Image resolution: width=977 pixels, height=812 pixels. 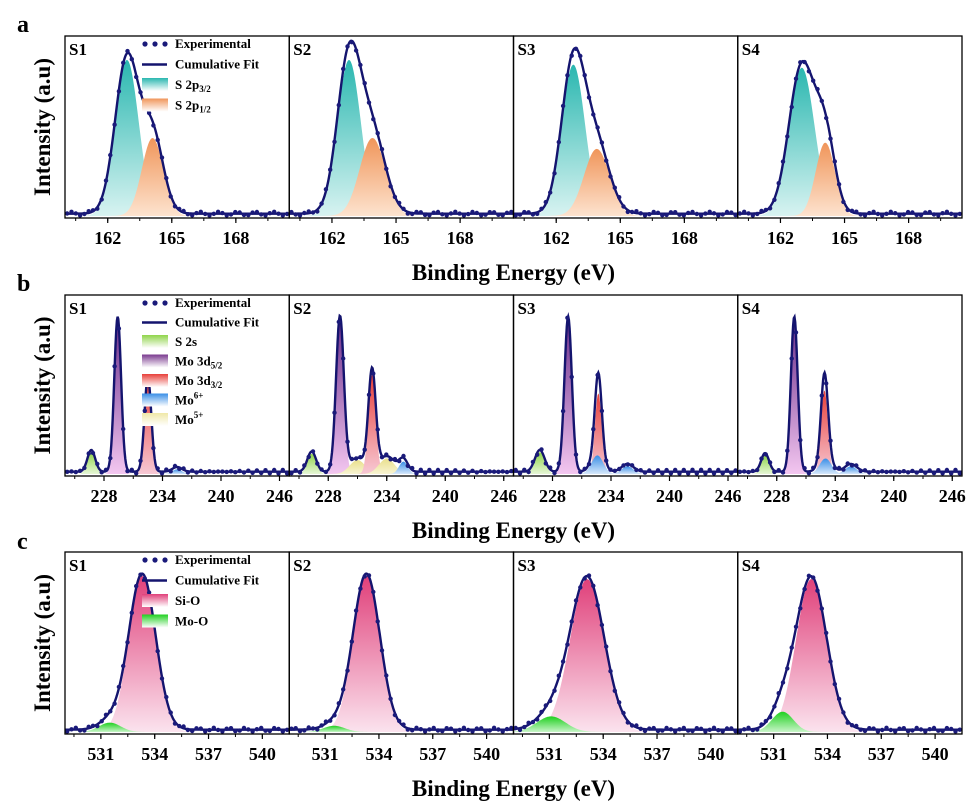 What do you see at coordinates (302, 565) in the screenshot?
I see `sample-label: S2` at bounding box center [302, 565].